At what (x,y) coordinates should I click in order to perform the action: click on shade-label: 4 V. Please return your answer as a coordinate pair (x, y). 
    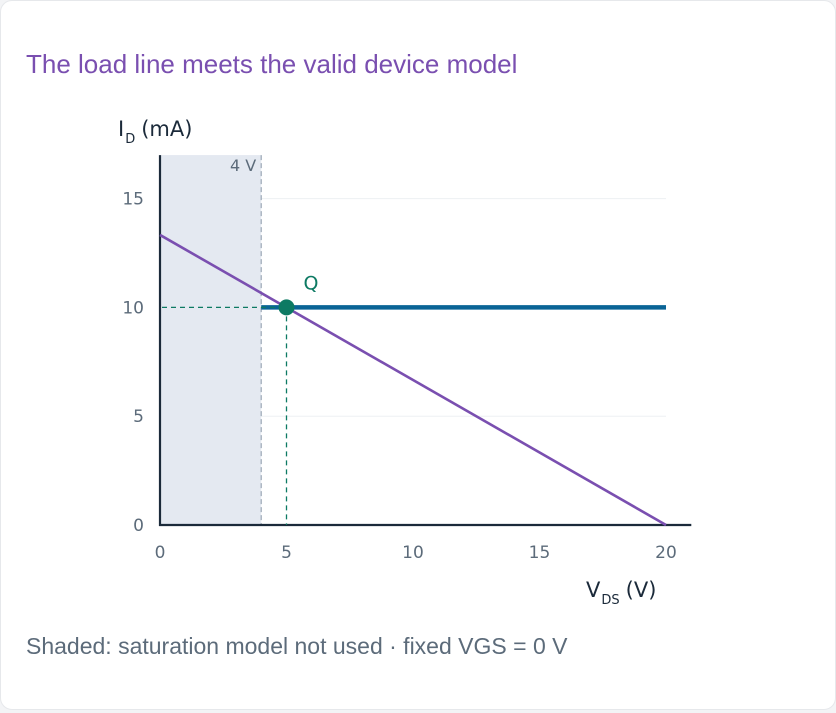
    Looking at the image, I should click on (243, 165).